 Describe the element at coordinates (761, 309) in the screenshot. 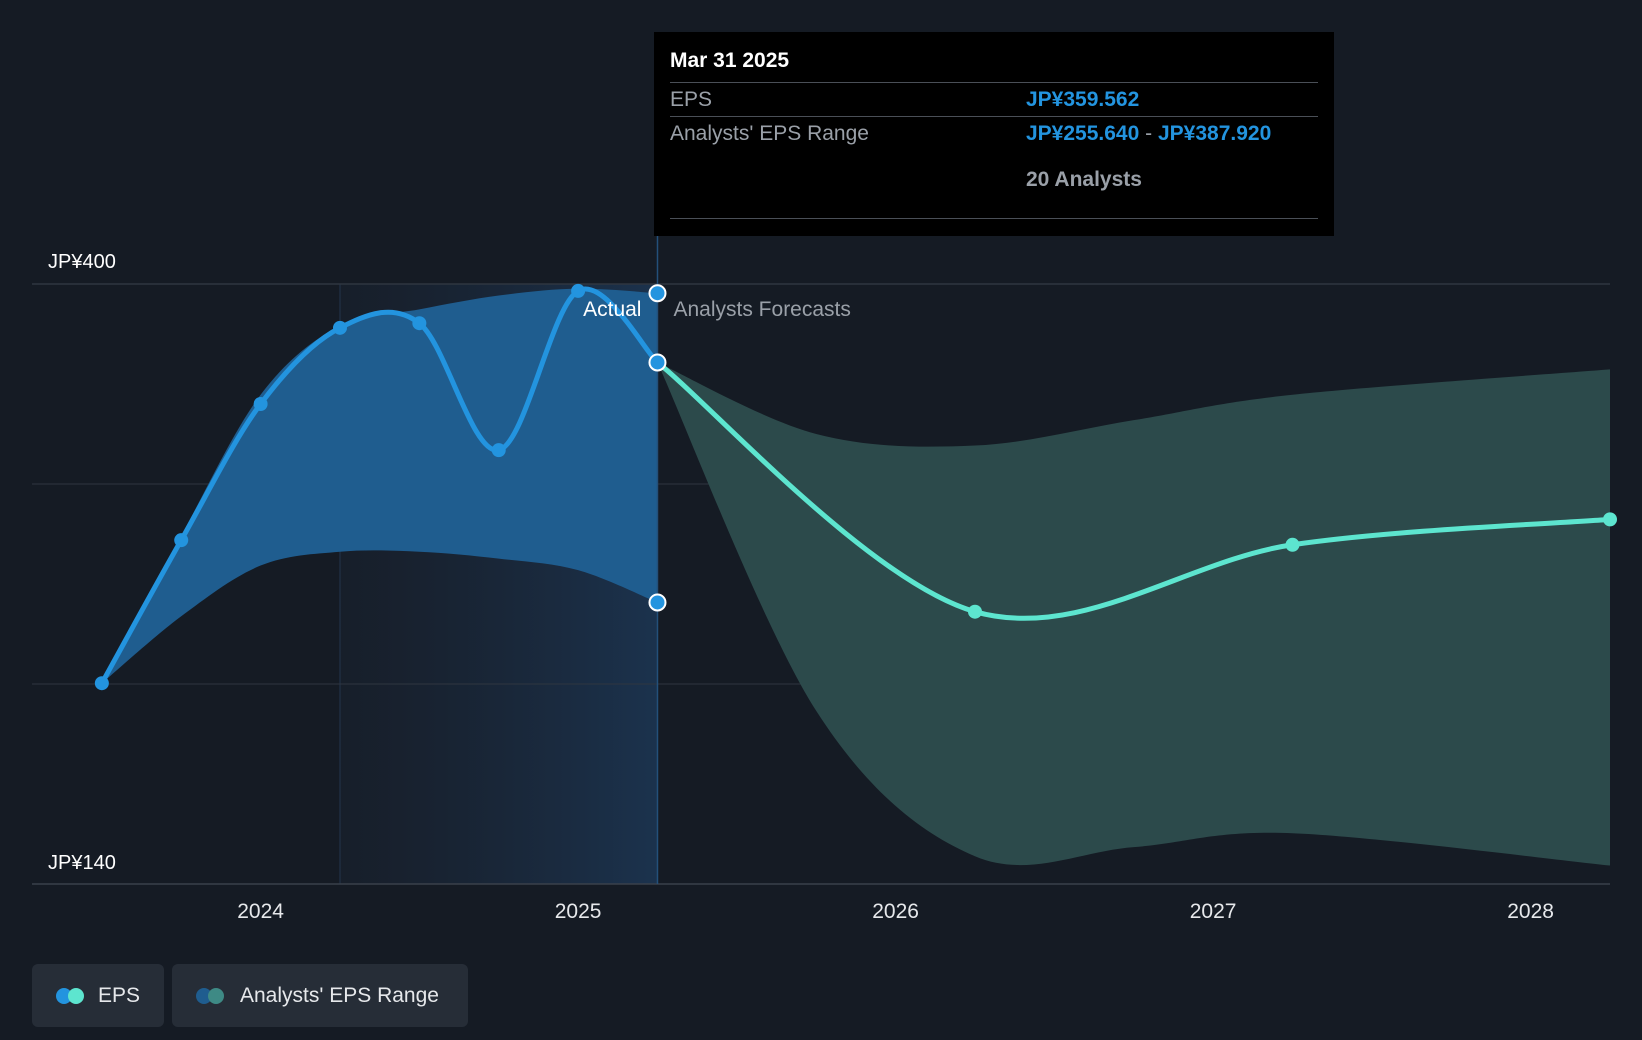

I see `forecast-label: Analysts Forecasts` at that location.